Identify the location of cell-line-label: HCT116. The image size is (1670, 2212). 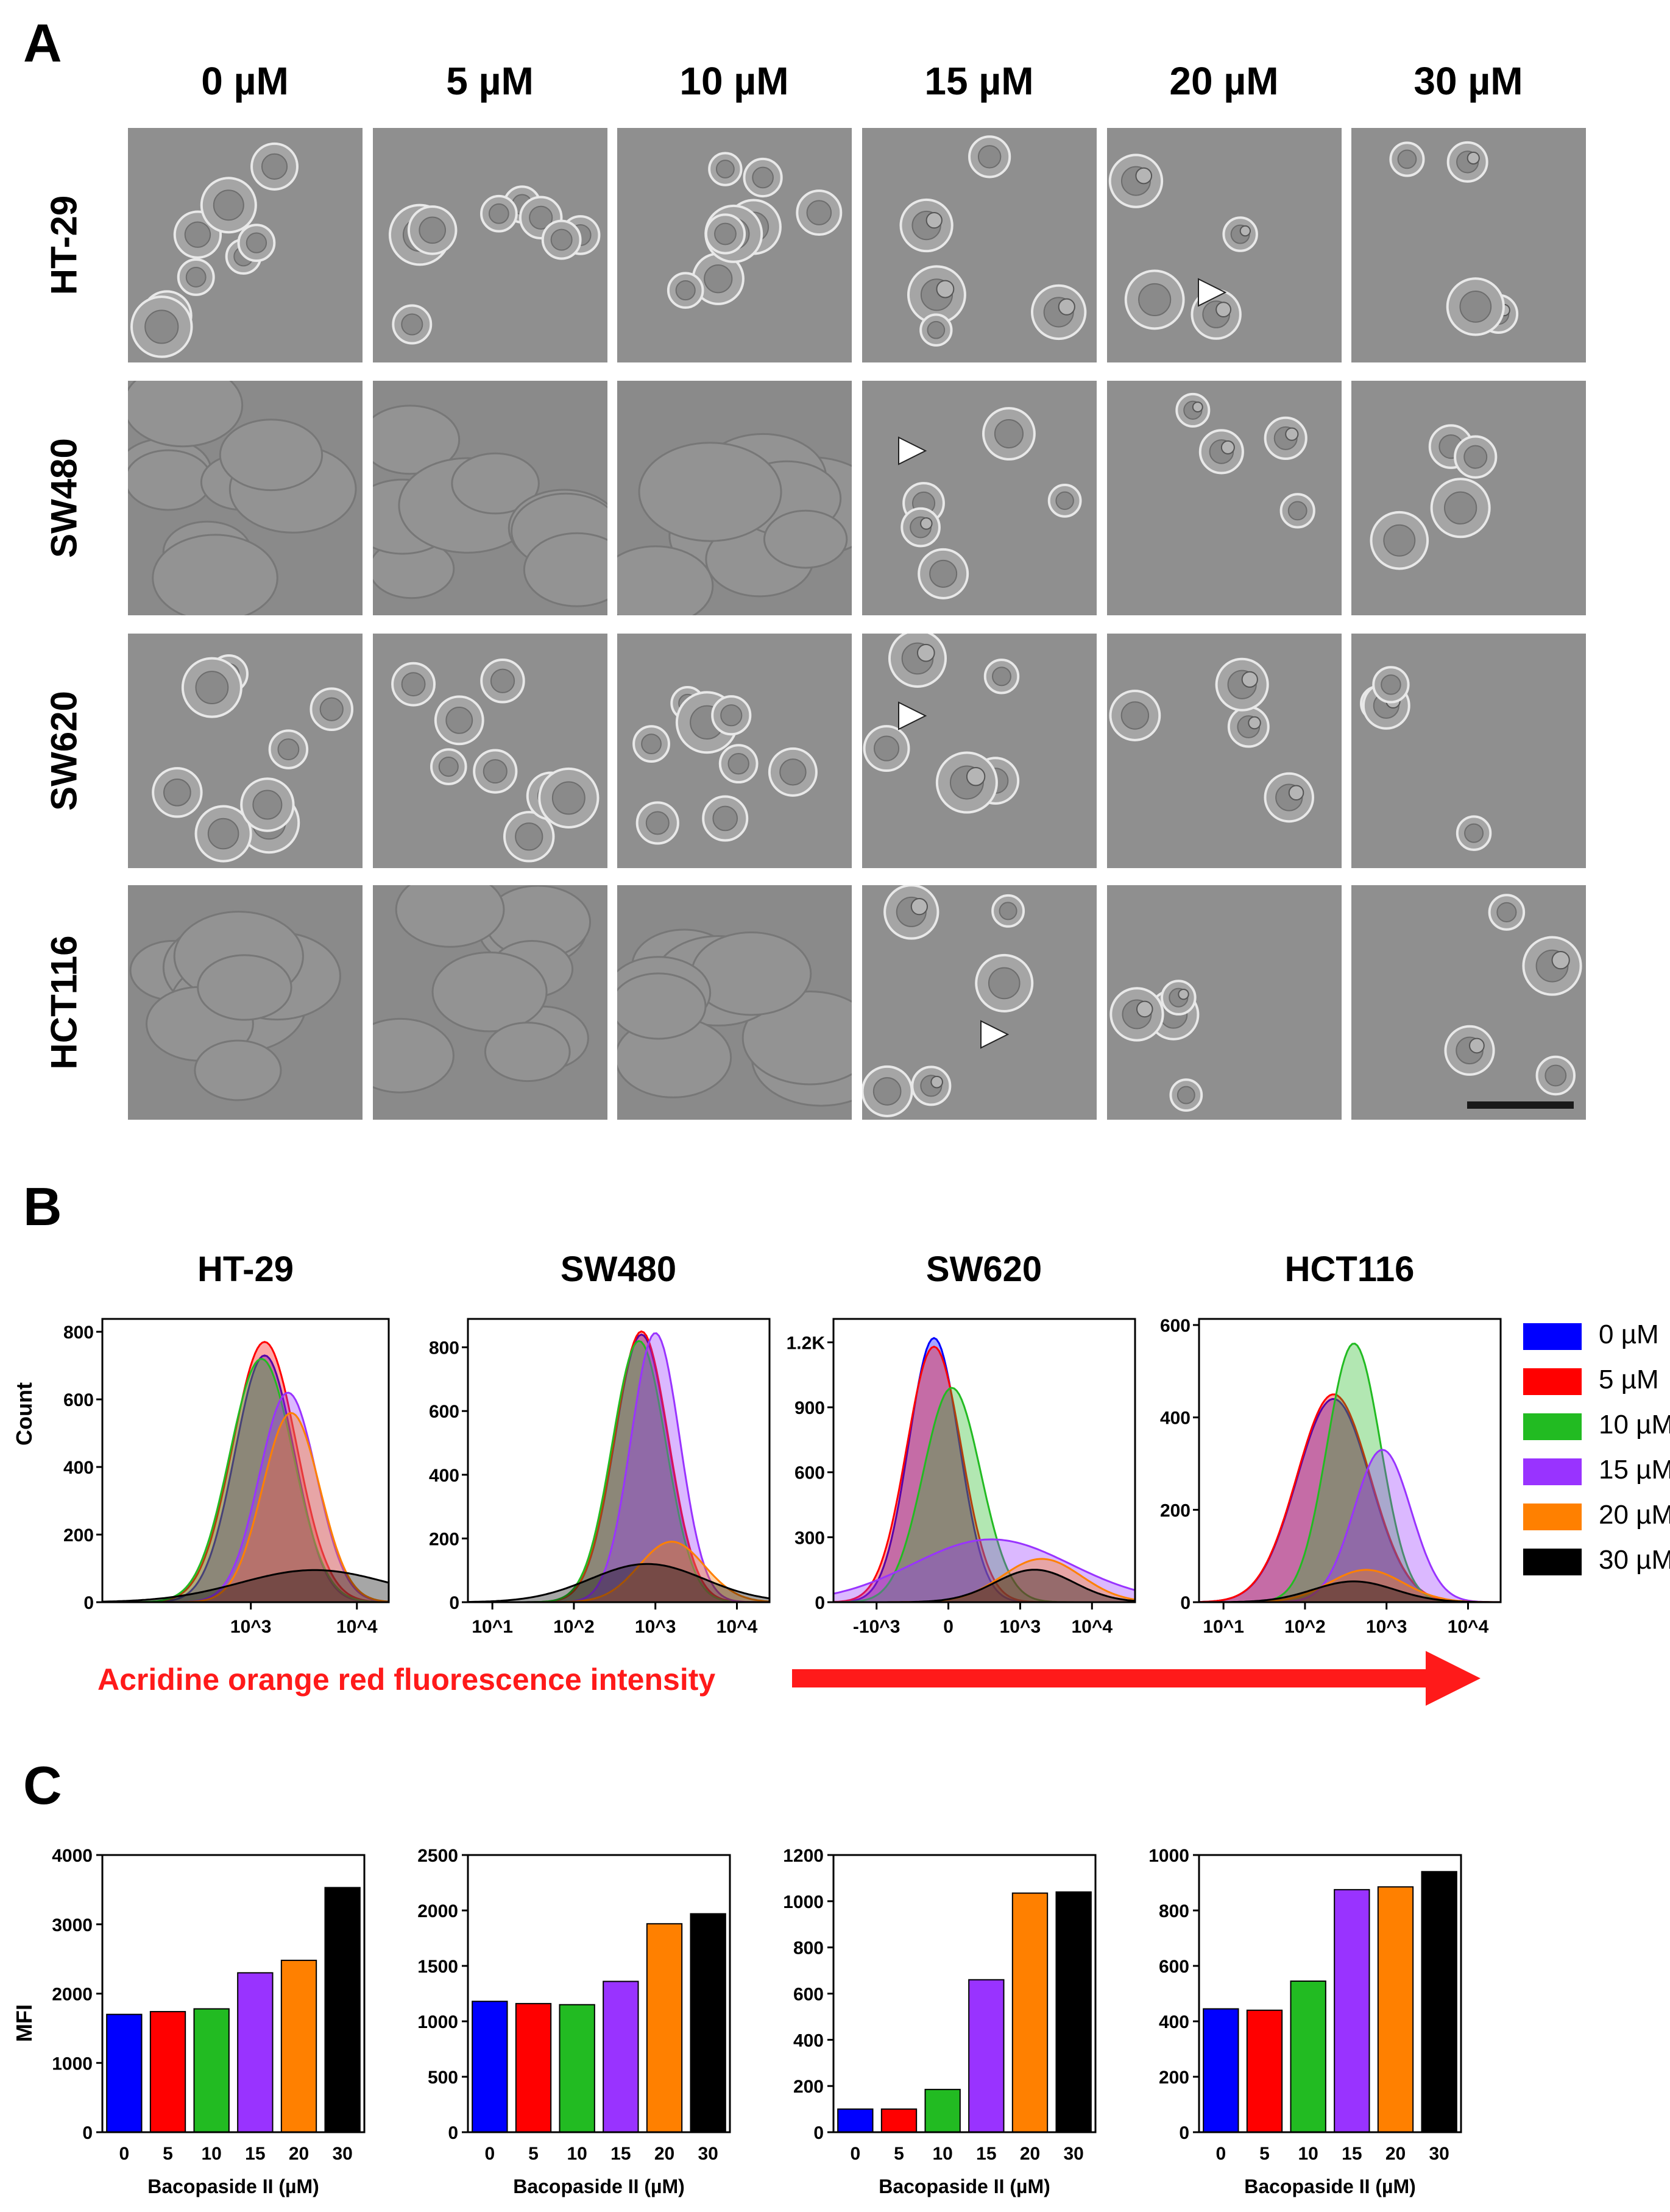
(64, 1002).